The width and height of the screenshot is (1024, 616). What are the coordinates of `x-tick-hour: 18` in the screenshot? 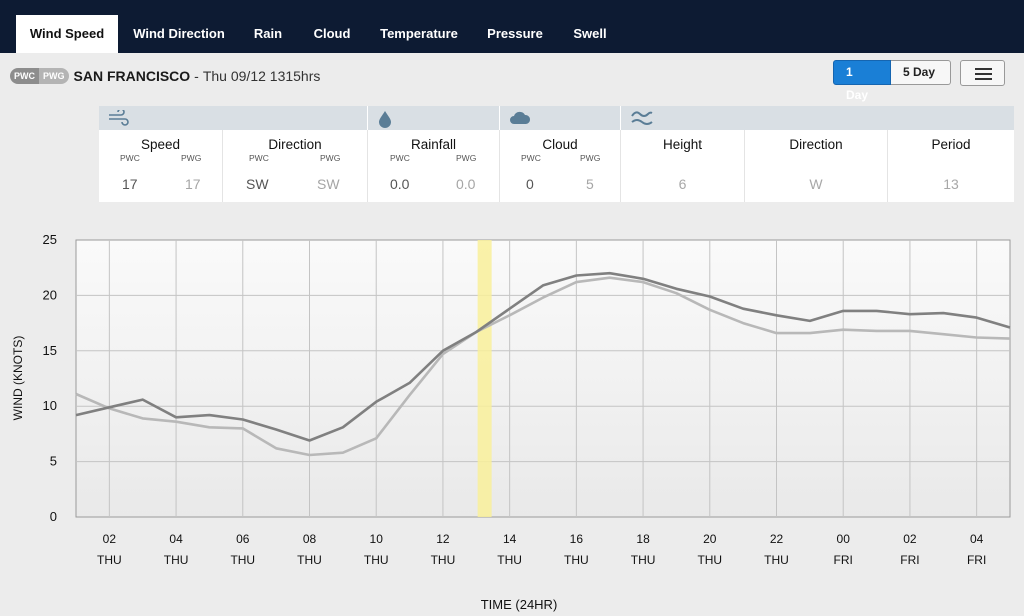 It's located at (643, 539).